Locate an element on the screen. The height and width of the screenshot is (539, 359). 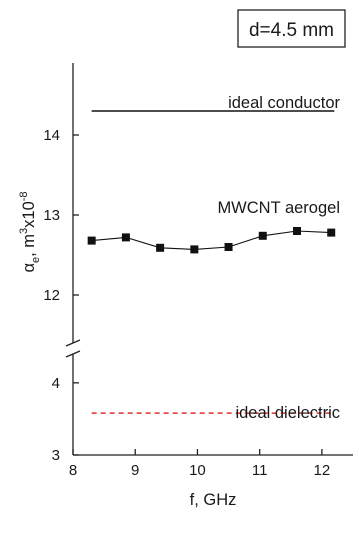
x-tick-label: 9 is located at coordinates (135, 470).